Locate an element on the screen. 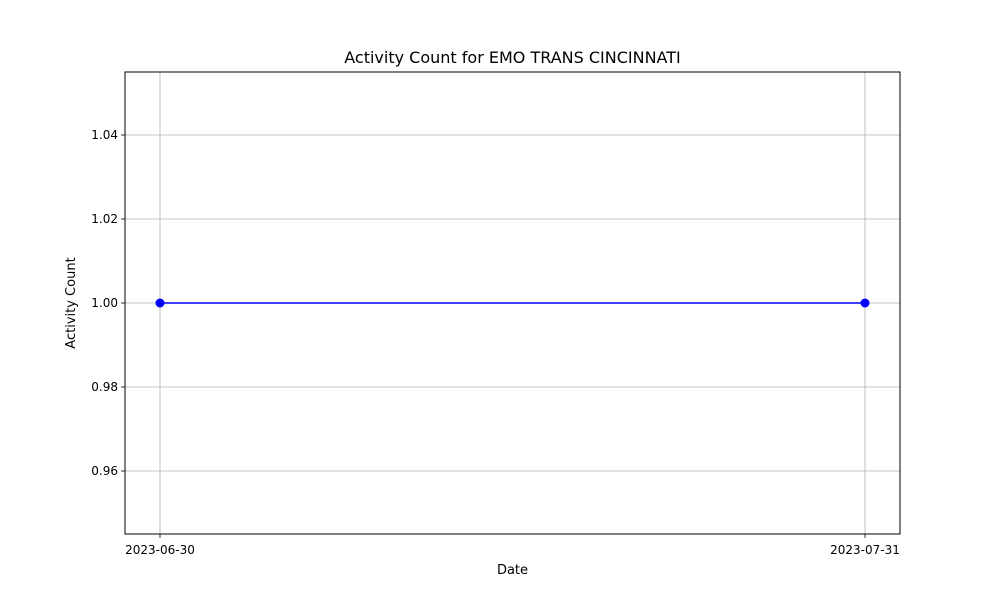 The image size is (1000, 600). y-tick-label: 1.00 is located at coordinates (104, 303).